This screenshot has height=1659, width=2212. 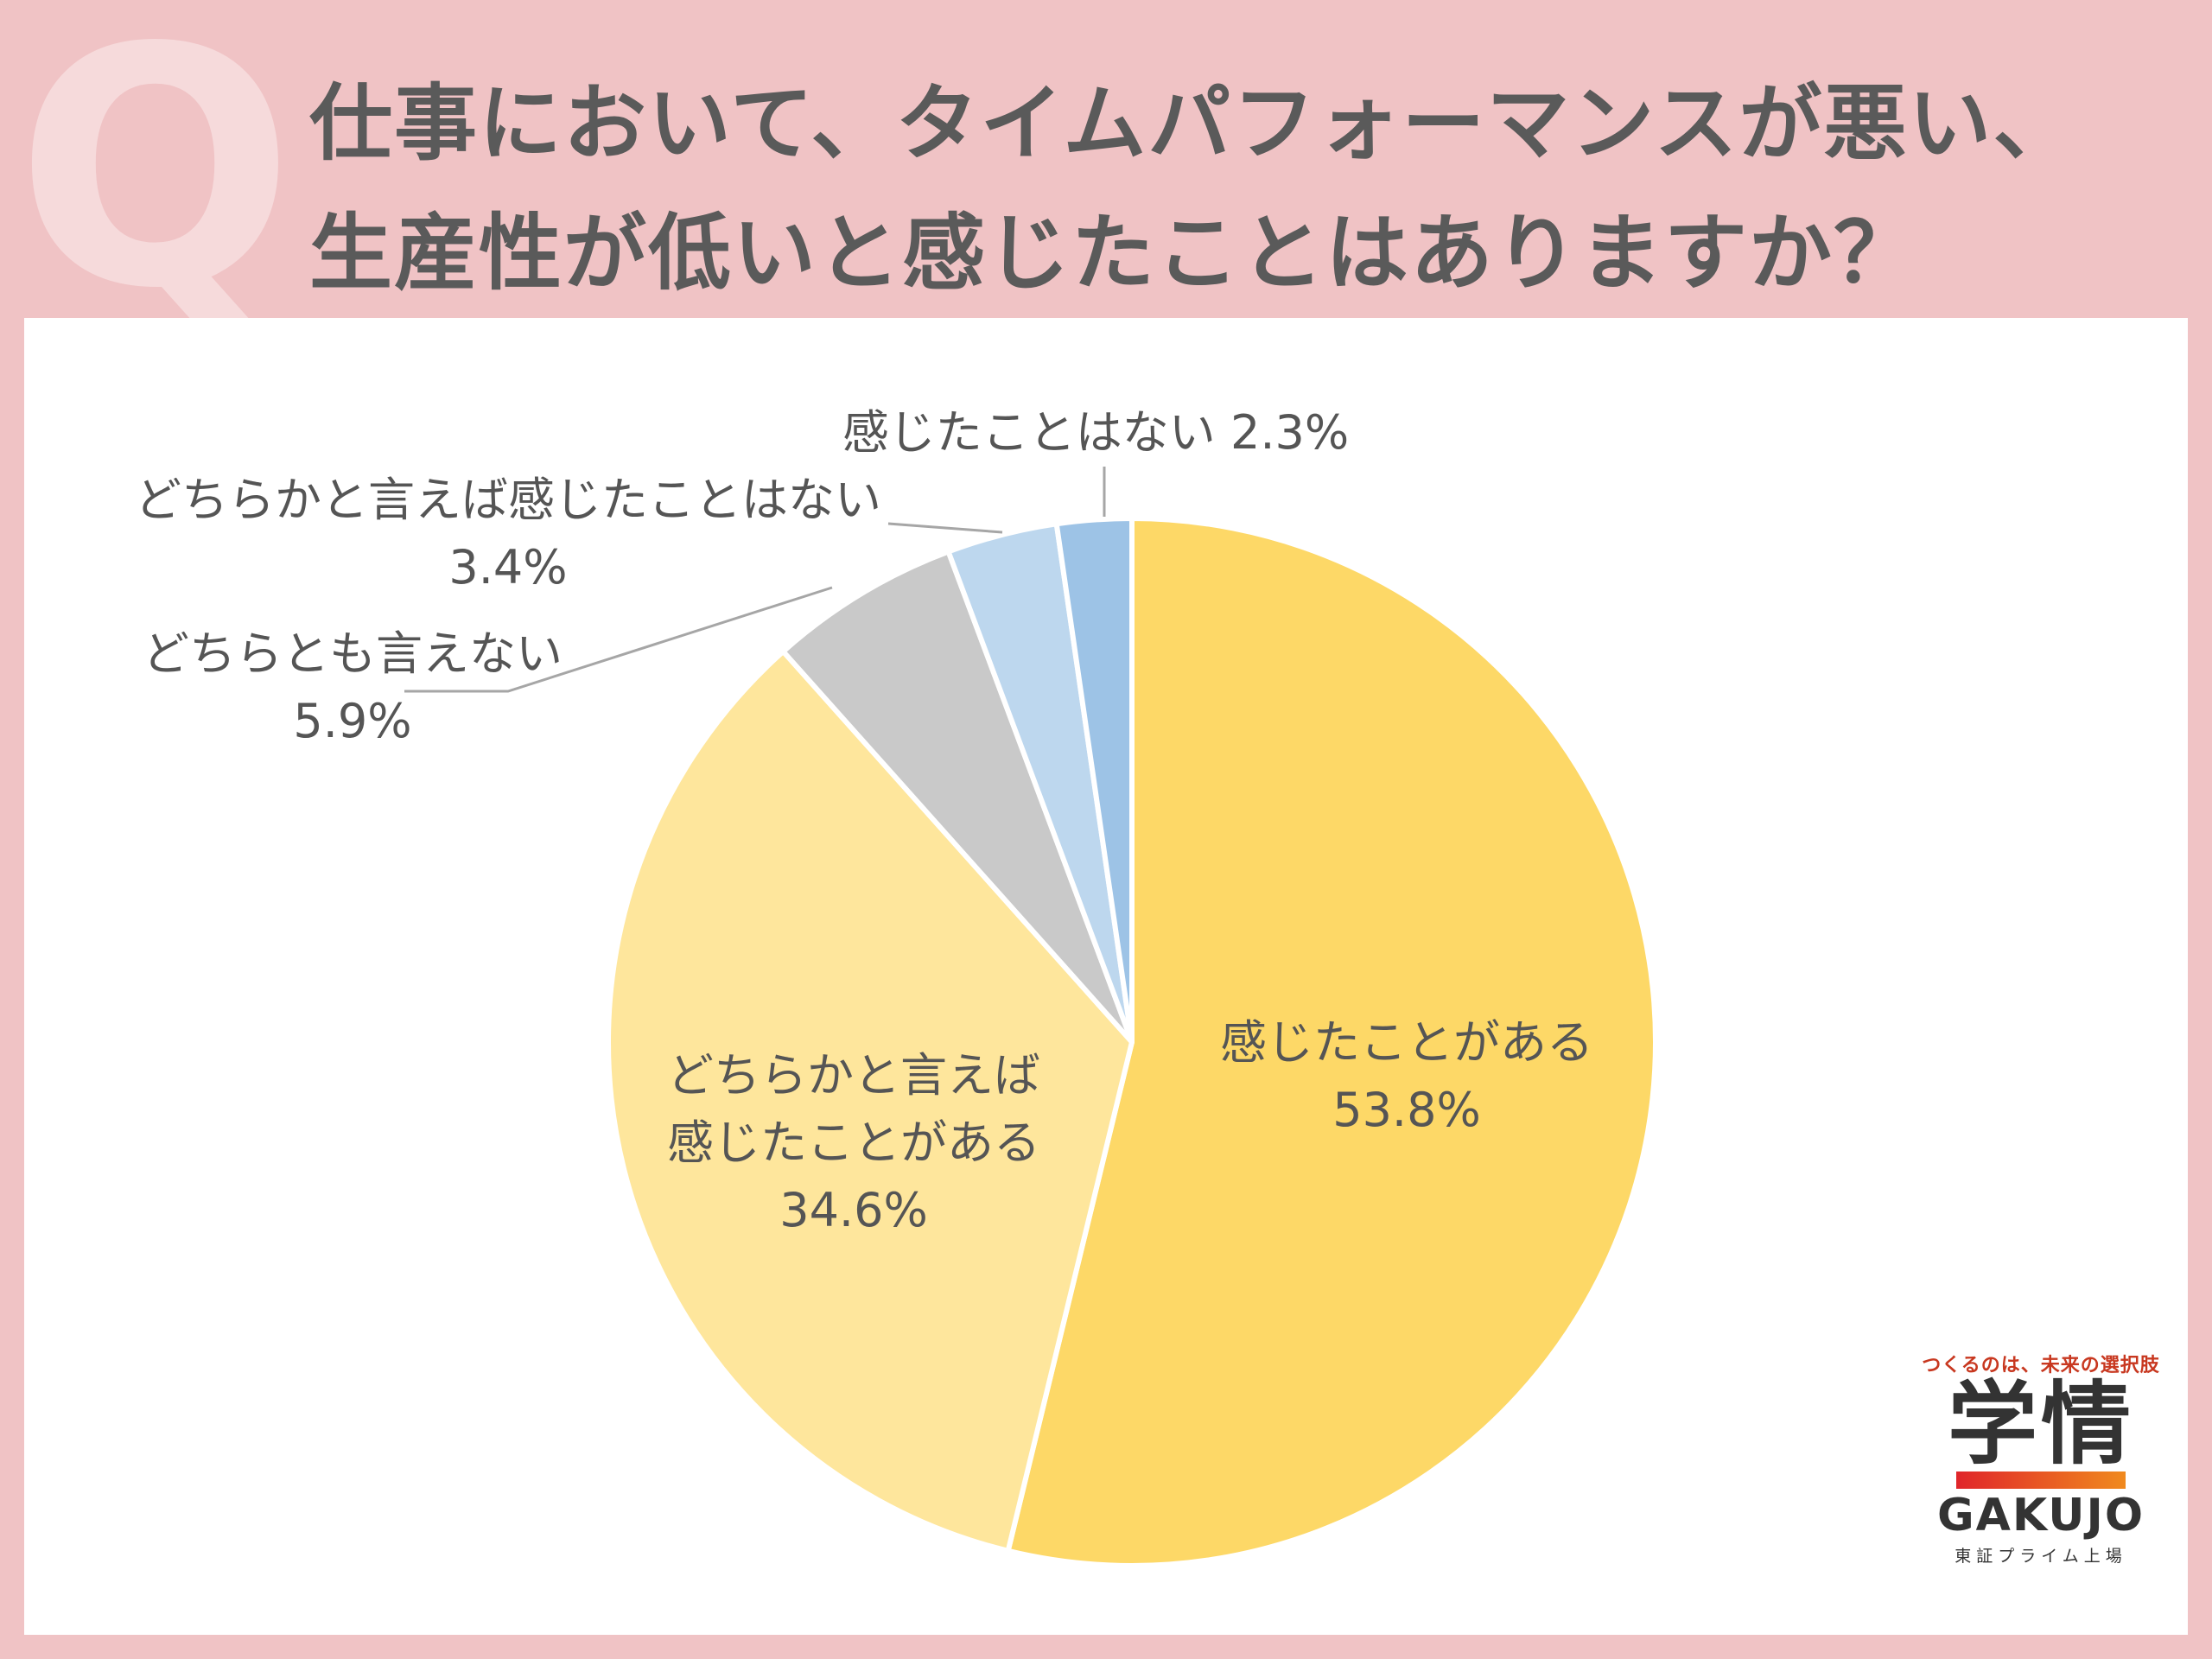 What do you see at coordinates (2040, 1424) in the screenshot?
I see `logo-name-jp: 学情` at bounding box center [2040, 1424].